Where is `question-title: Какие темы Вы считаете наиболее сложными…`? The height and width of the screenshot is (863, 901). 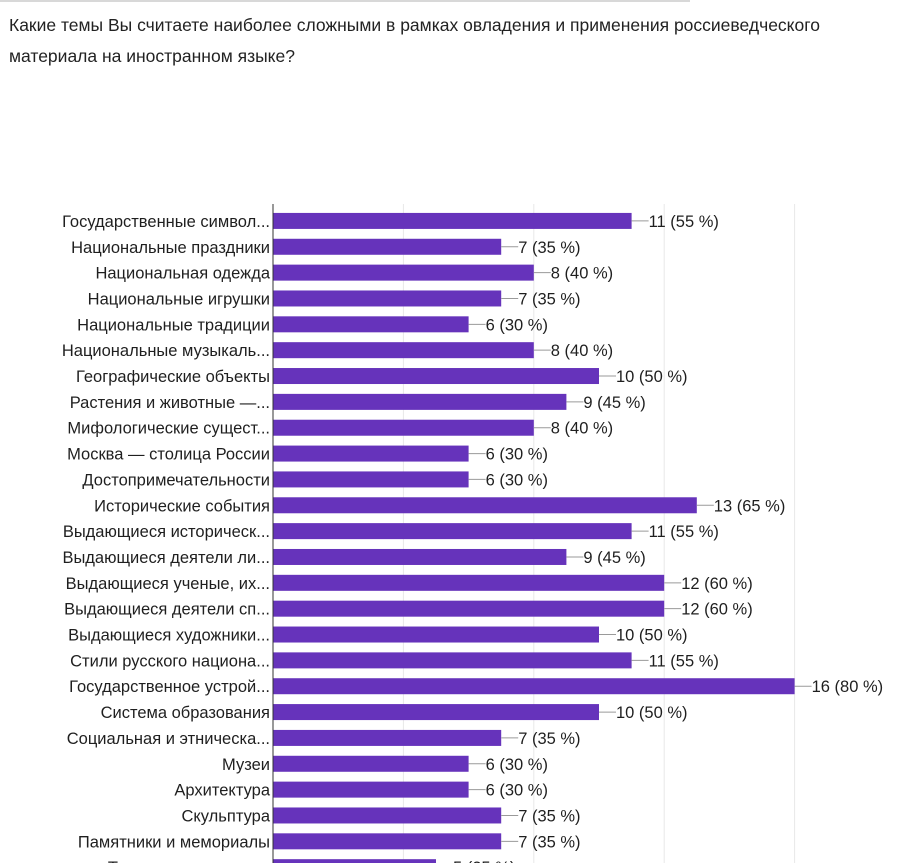 question-title: Какие темы Вы считаете наиболее сложными… is located at coordinates (414, 40).